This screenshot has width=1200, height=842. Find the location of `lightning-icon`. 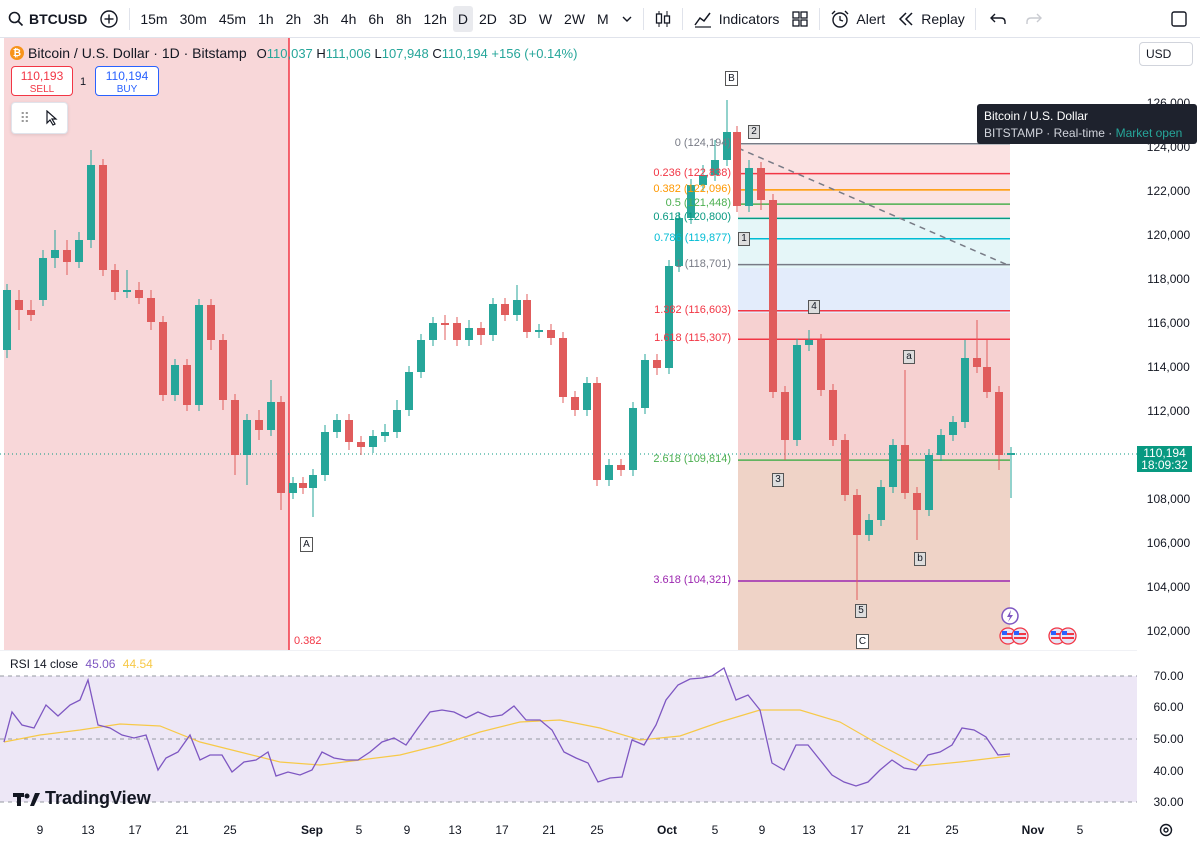

lightning-icon is located at coordinates (1010, 616).